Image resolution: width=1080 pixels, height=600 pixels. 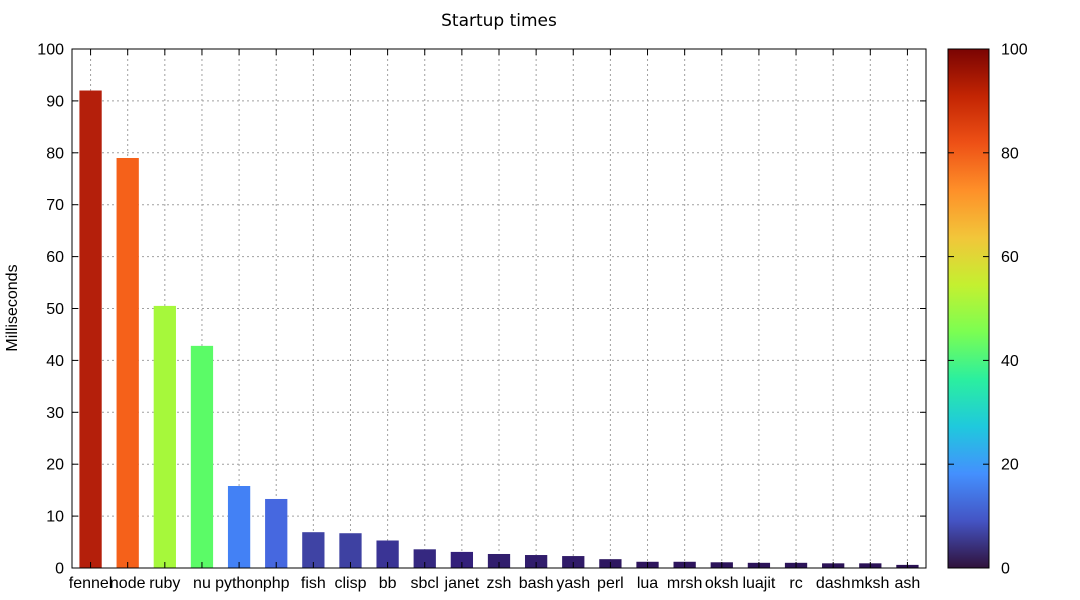 I want to click on x-tick-label: python, so click(x=239, y=583).